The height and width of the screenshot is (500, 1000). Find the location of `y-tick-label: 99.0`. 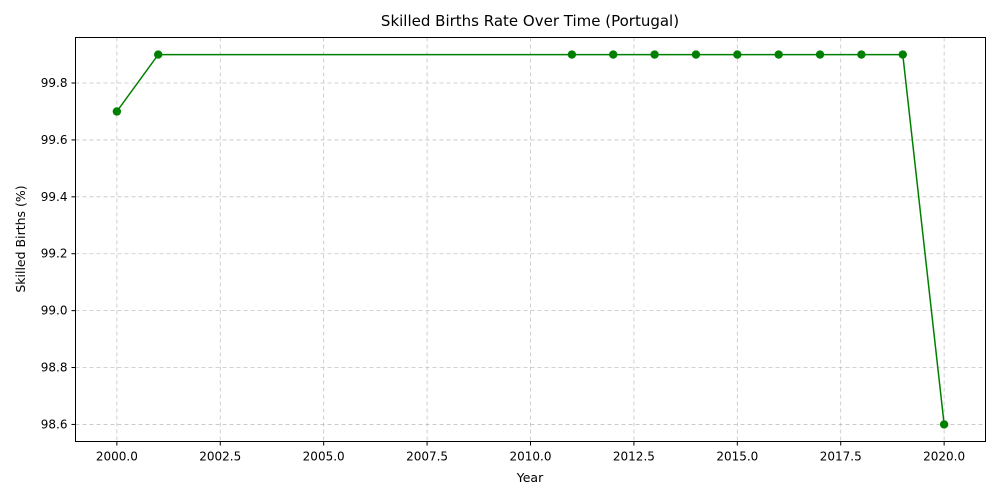

y-tick-label: 99.0 is located at coordinates (54, 311).